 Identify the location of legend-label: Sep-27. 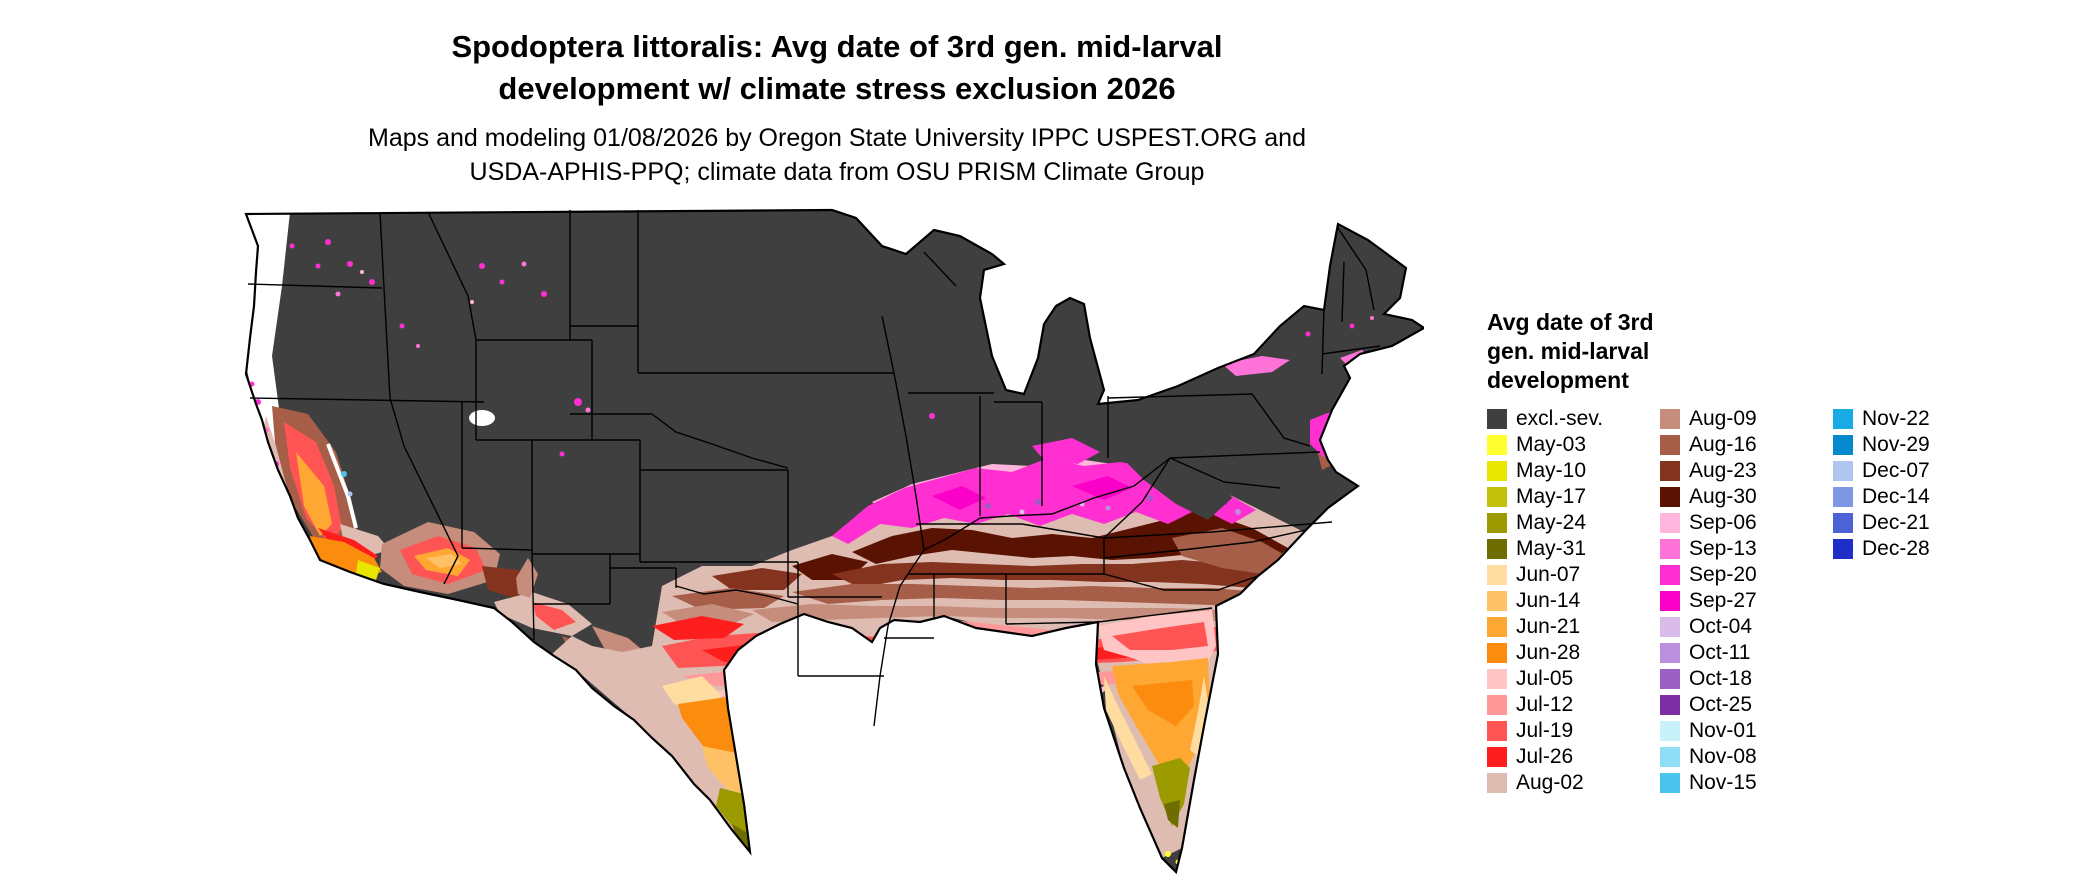
(1723, 600).